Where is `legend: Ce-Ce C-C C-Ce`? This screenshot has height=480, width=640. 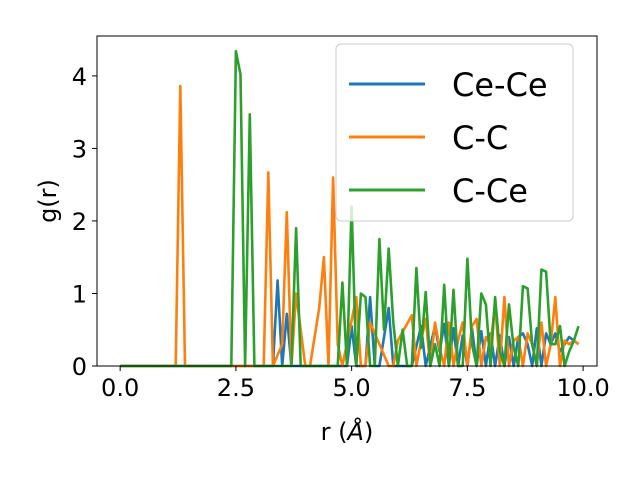
legend: Ce-Ce C-C C-Ce is located at coordinates (454, 132).